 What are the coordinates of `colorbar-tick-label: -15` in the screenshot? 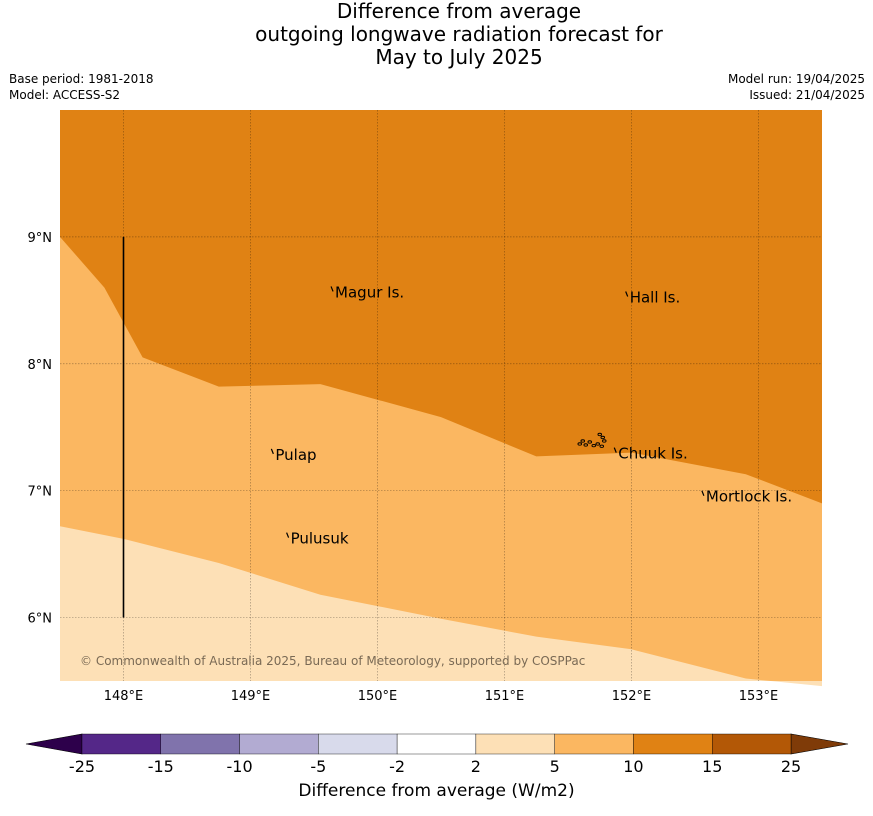 It's located at (161, 766).